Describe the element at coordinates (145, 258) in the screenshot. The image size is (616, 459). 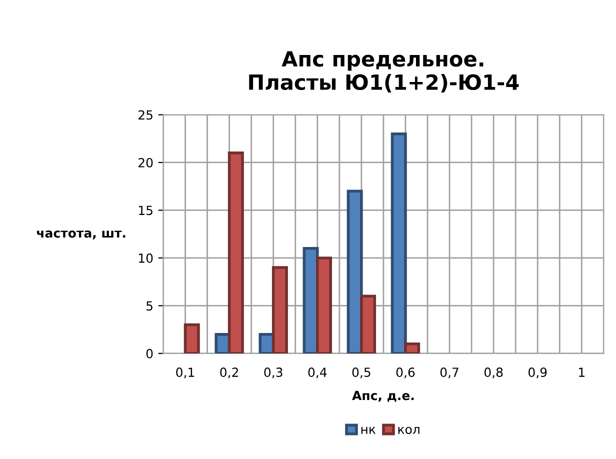
I see `y-tick-label: 10` at that location.